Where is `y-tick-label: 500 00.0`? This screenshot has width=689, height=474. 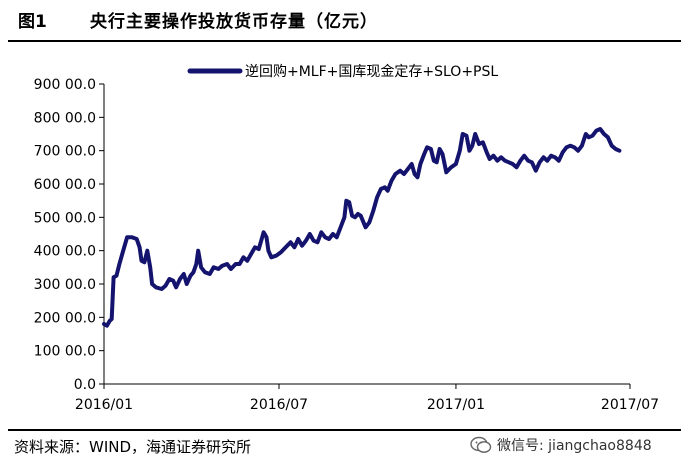 y-tick-label: 500 00.0 is located at coordinates (65, 218).